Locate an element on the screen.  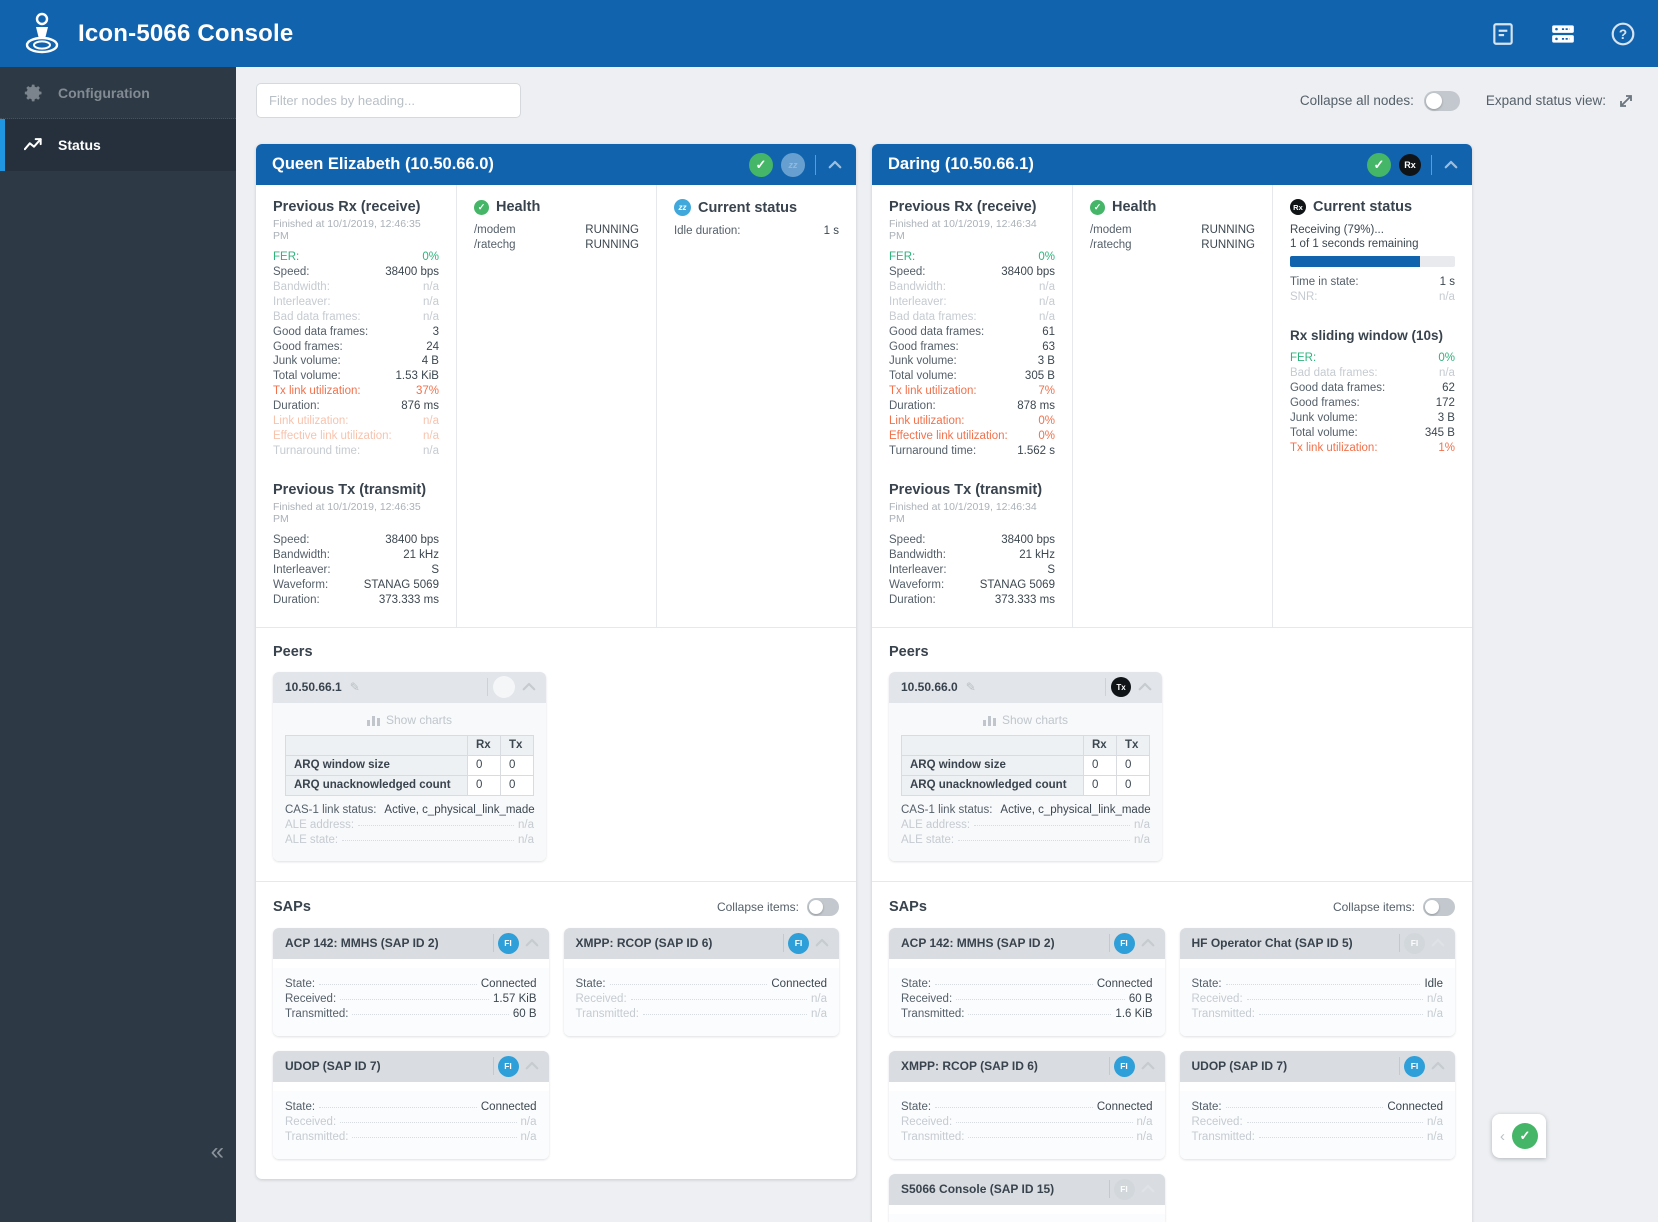
sap-card-header: HF Operator Chat (SAP ID 5) FI is located at coordinates (1317, 943).